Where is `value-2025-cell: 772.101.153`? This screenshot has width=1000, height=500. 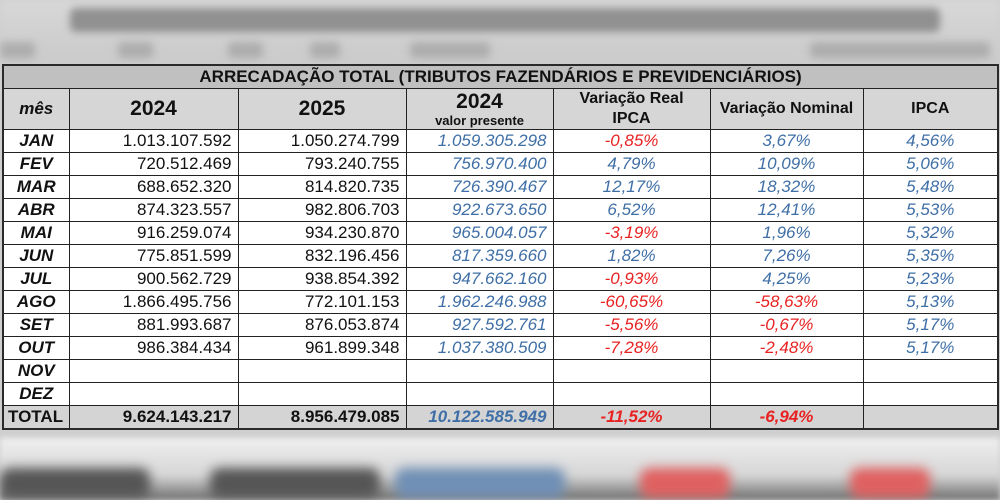
value-2025-cell: 772.101.153 is located at coordinates (322, 302).